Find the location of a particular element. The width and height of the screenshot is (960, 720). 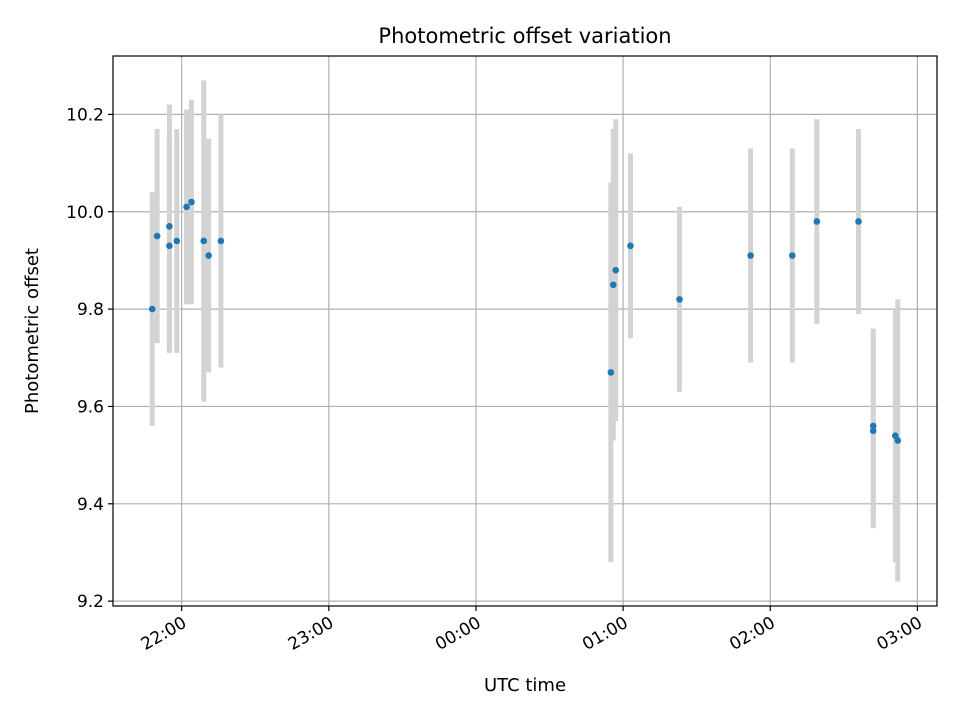

y-tick-label: 9.4 is located at coordinates (90, 505).